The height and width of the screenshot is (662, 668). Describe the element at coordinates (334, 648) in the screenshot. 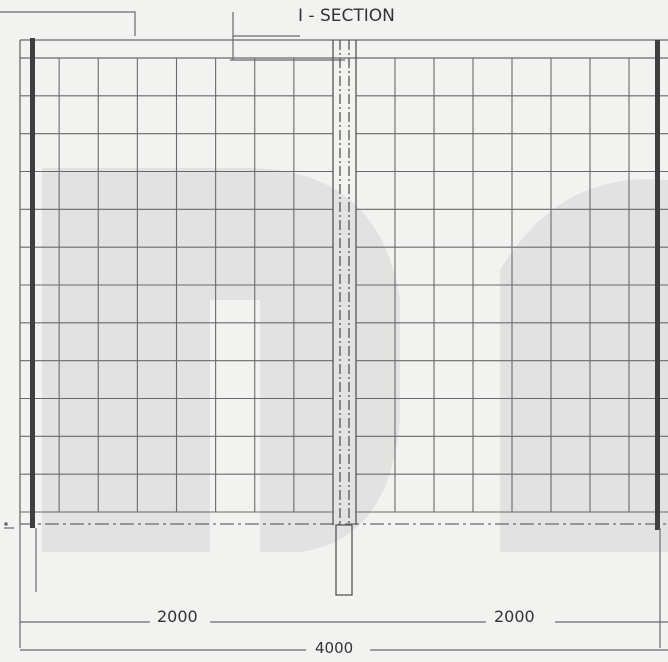

I see `dimension-total: 4000` at that location.